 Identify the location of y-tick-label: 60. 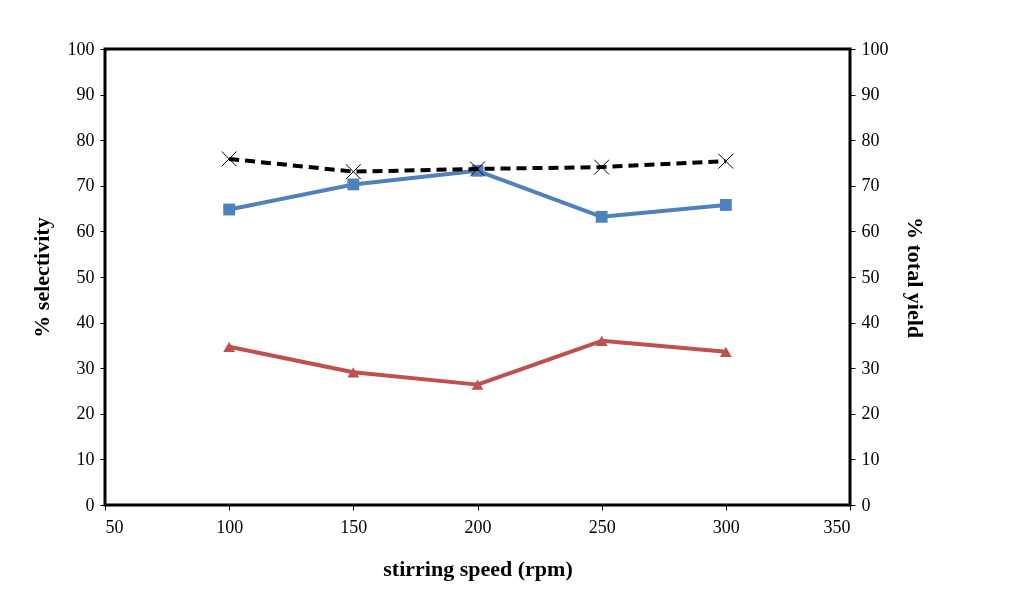
(85, 230).